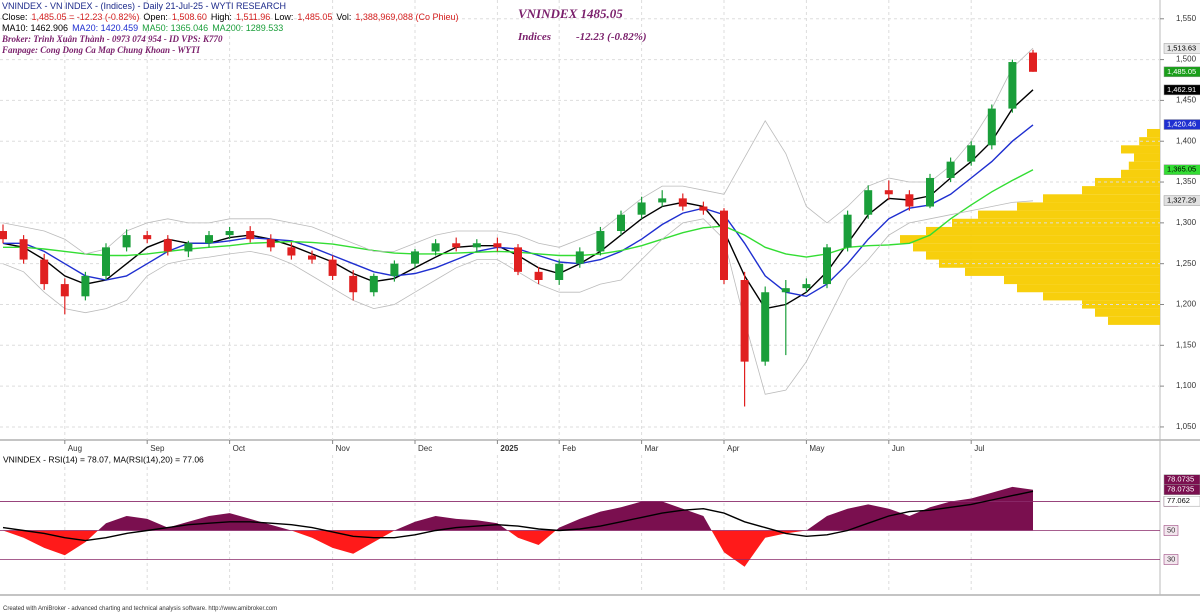  I want to click on rsi-tag-label: 77.062, so click(1178, 500).